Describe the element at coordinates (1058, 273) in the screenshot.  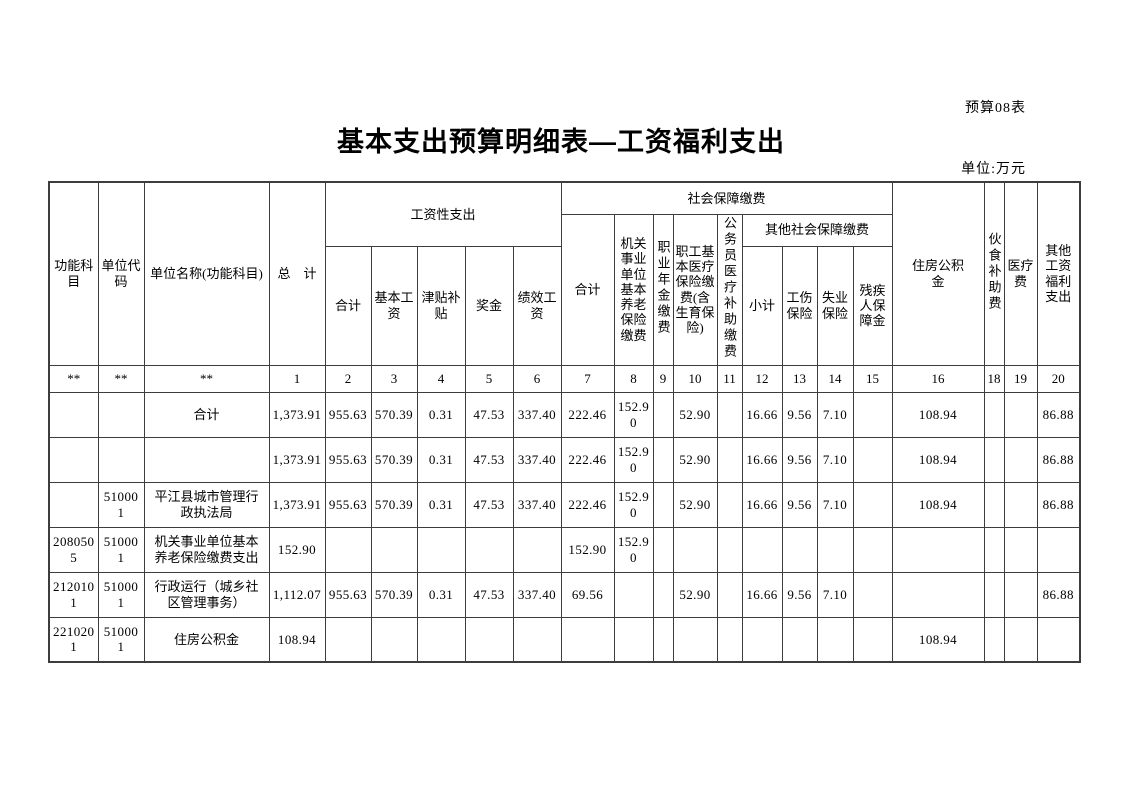
I see `header-other-welfare: 其他工资福利支出` at that location.